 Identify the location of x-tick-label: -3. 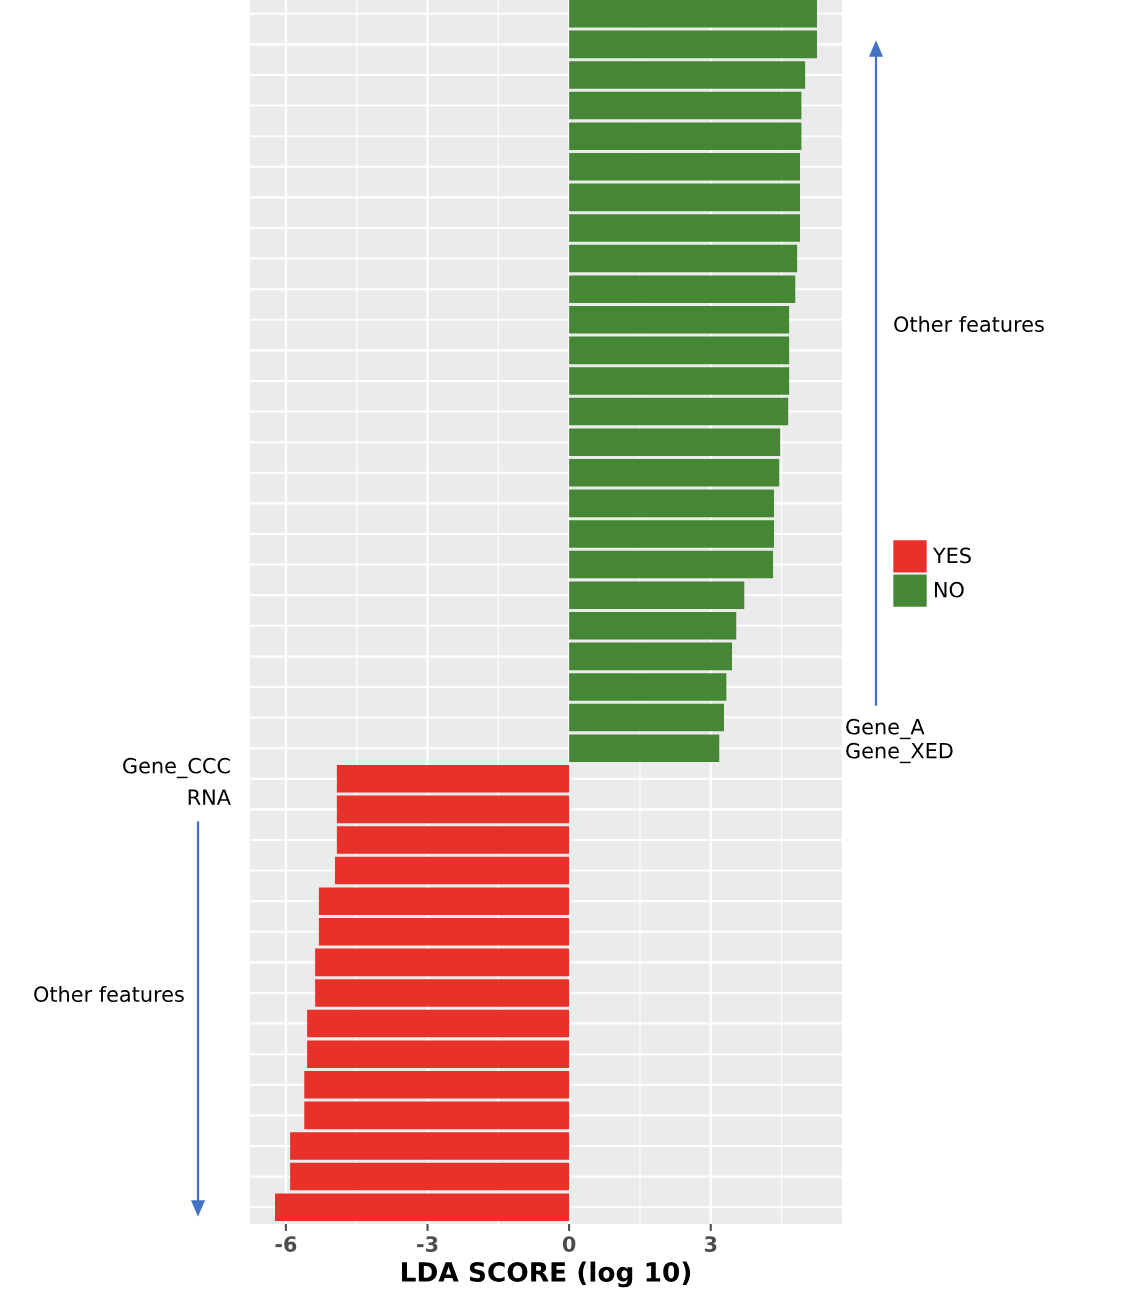
(427, 1244).